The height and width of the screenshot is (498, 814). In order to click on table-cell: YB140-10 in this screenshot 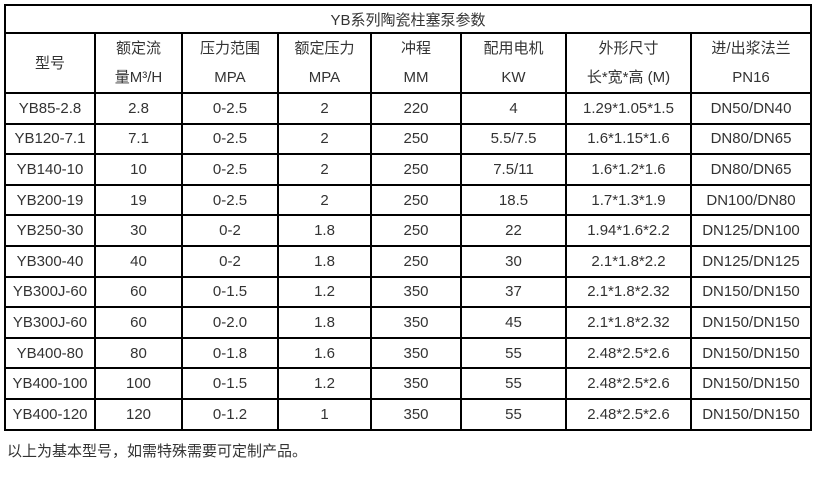, I will do `click(50, 169)`.